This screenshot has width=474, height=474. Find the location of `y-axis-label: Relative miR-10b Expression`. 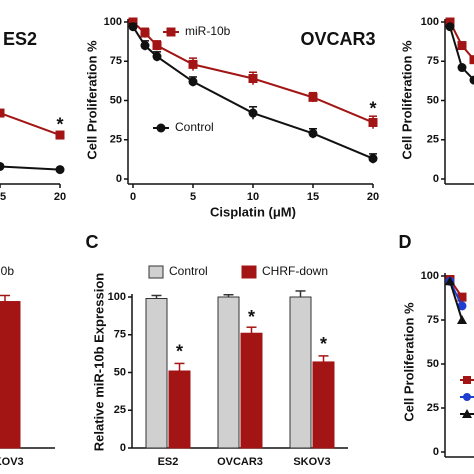

y-axis-label: Relative miR-10b Expression is located at coordinates (98, 362).